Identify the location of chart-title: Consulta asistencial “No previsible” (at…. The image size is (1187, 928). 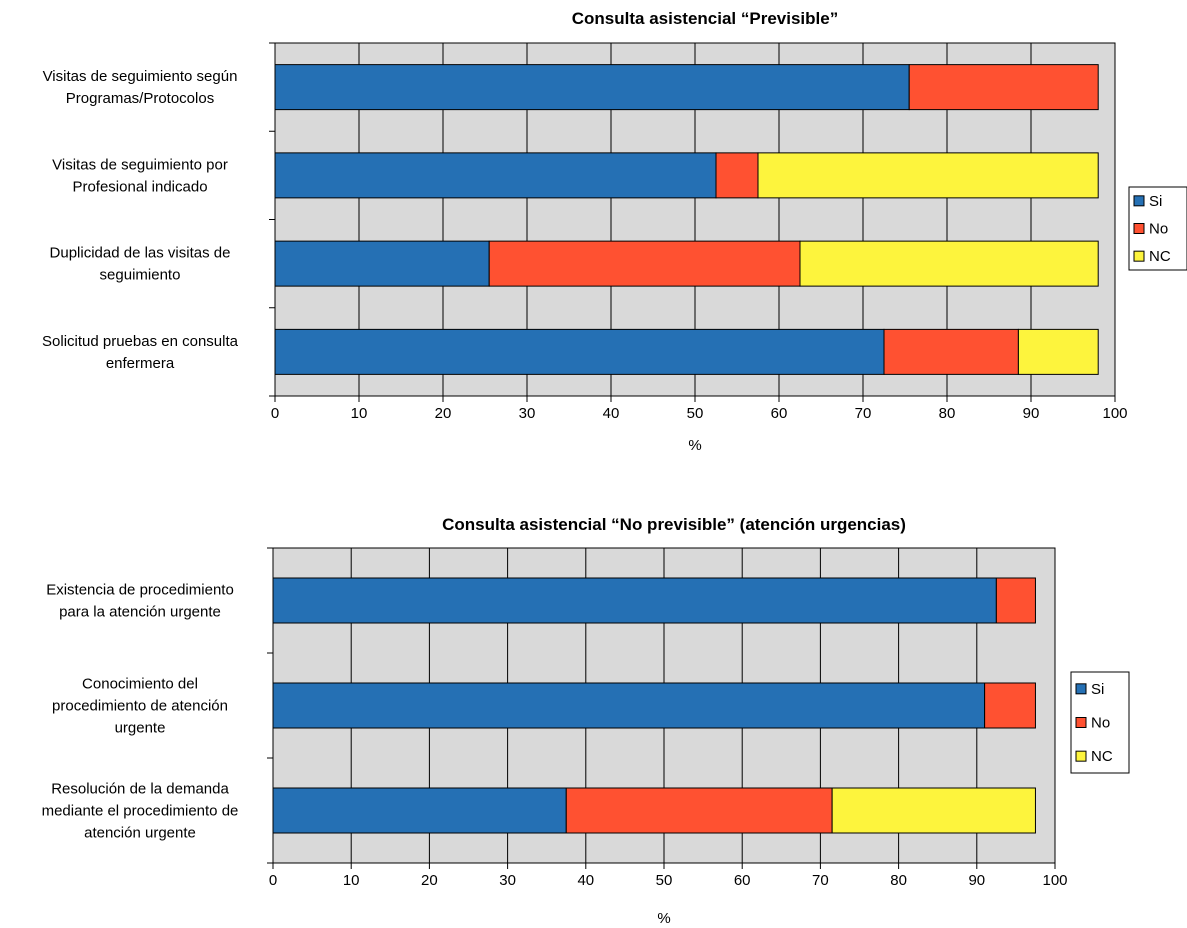
(674, 524).